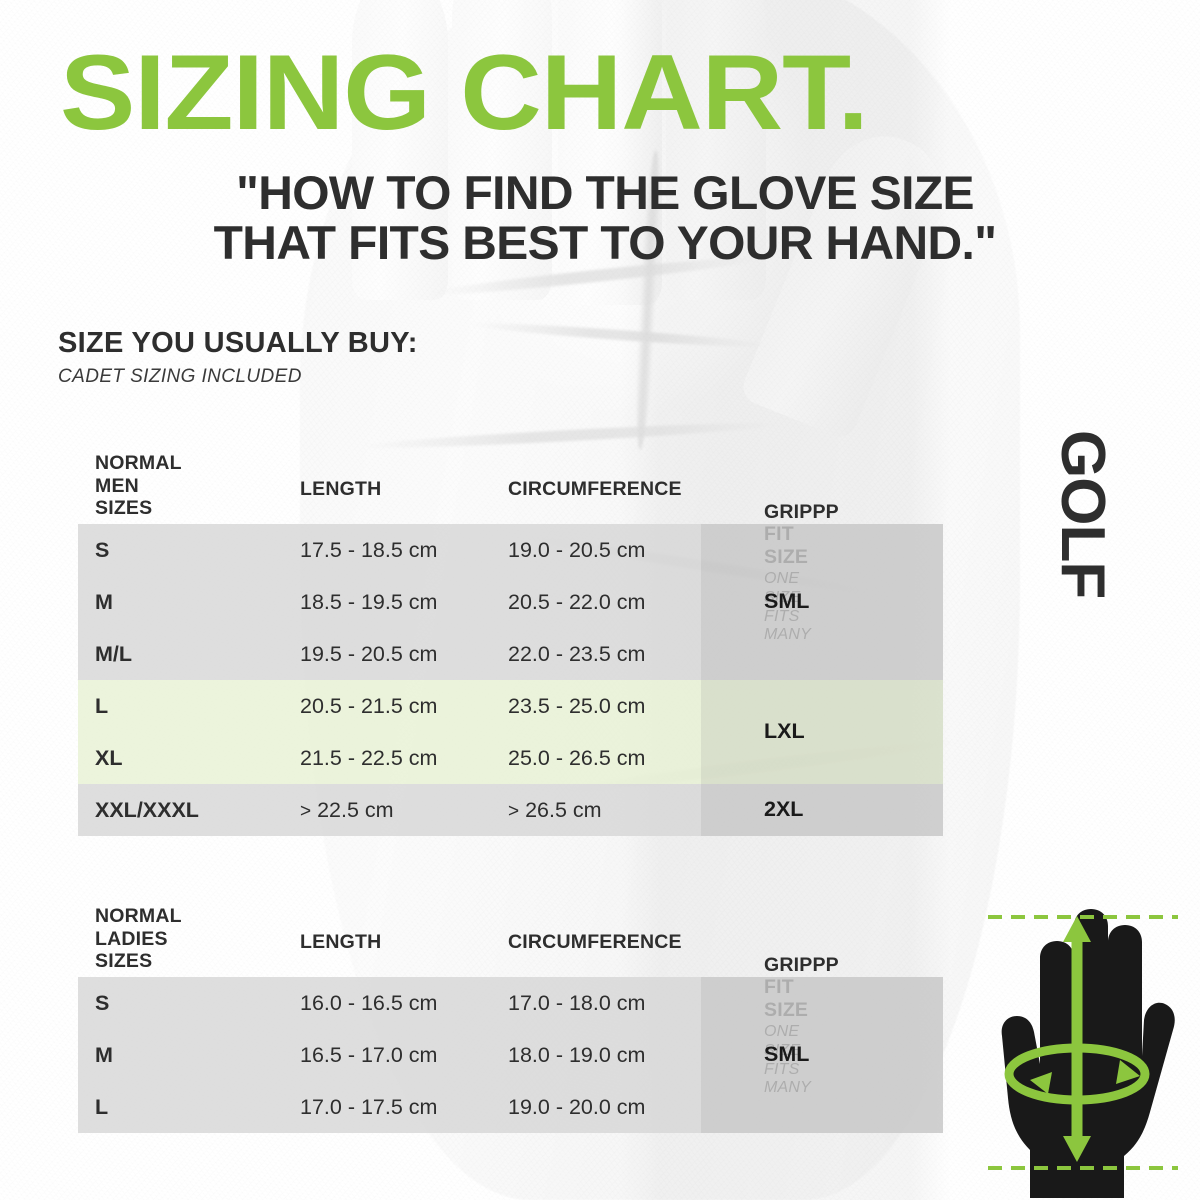  What do you see at coordinates (605, 243) in the screenshot?
I see `subtitle-line-2: THAT FITS BEST TO YOUR HAND."` at bounding box center [605, 243].